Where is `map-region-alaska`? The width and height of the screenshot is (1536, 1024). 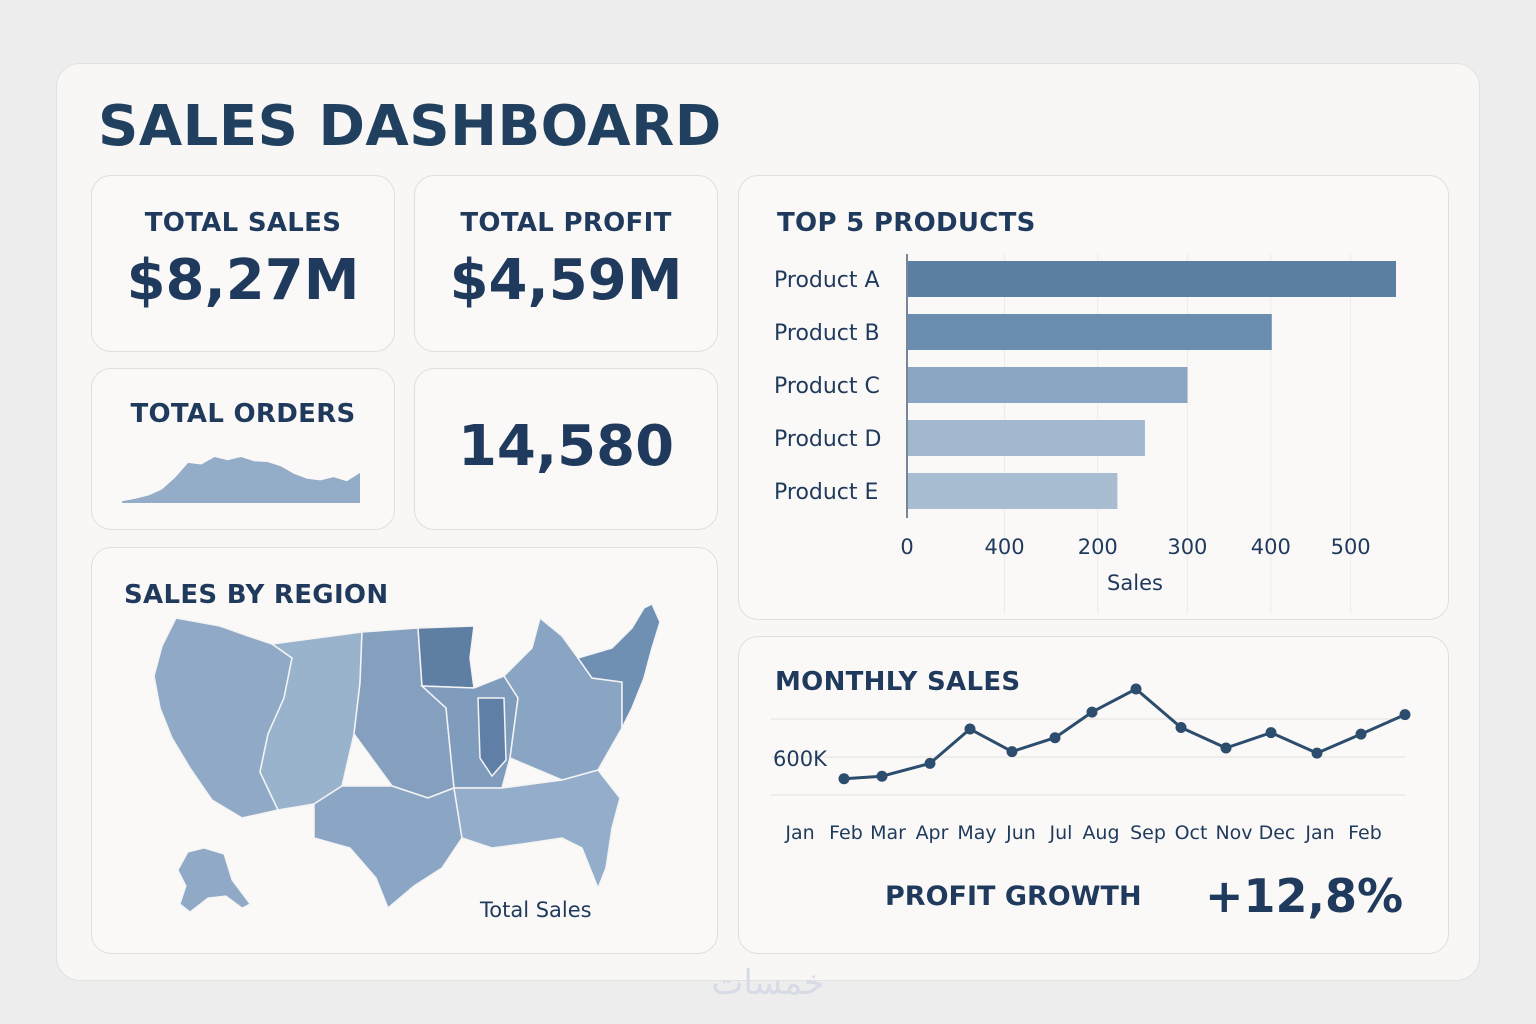
map-region-alaska is located at coordinates (214, 880).